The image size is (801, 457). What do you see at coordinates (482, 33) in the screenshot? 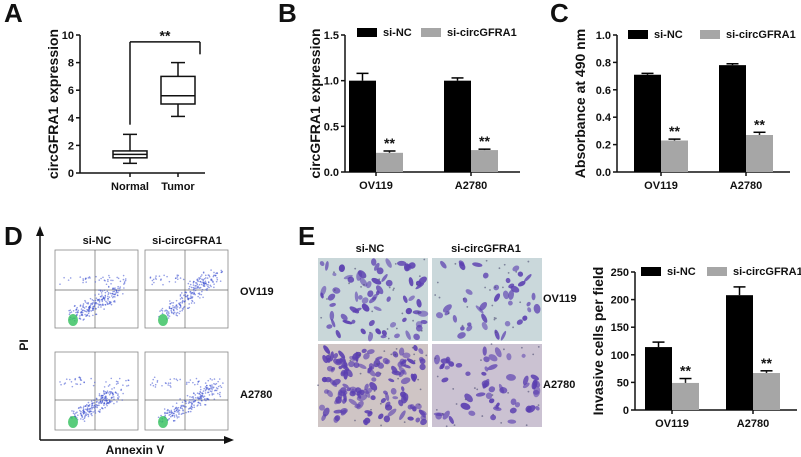
I see `legend-label: si-circGFRA1` at bounding box center [482, 33].